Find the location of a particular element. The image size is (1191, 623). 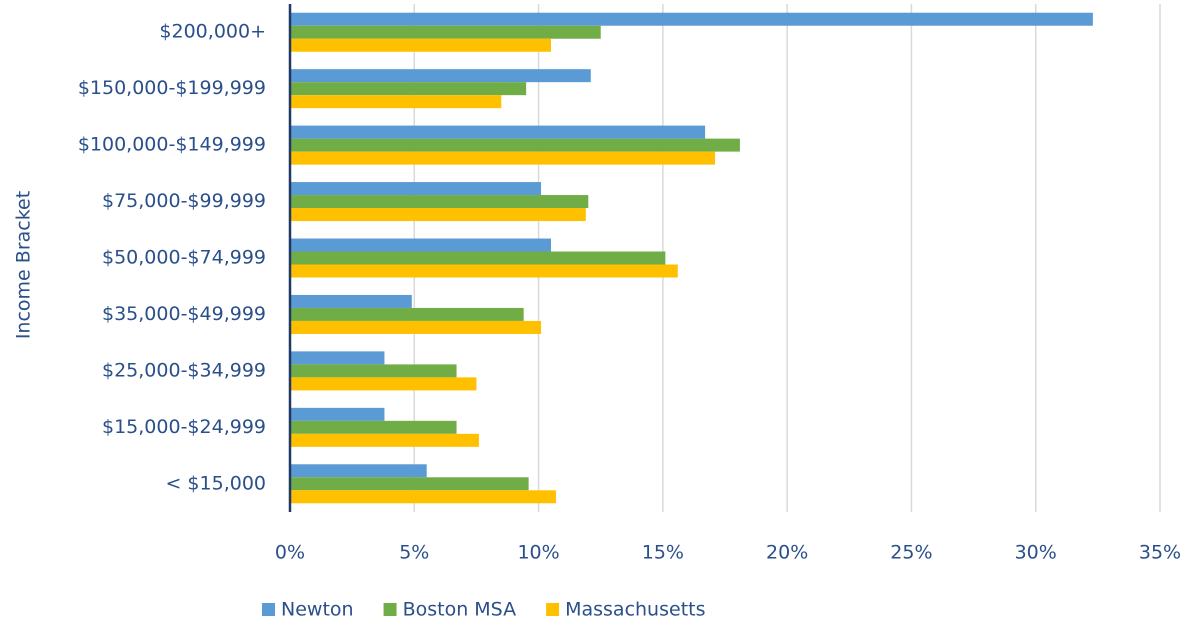

legend-label: Massachusetts is located at coordinates (635, 610).